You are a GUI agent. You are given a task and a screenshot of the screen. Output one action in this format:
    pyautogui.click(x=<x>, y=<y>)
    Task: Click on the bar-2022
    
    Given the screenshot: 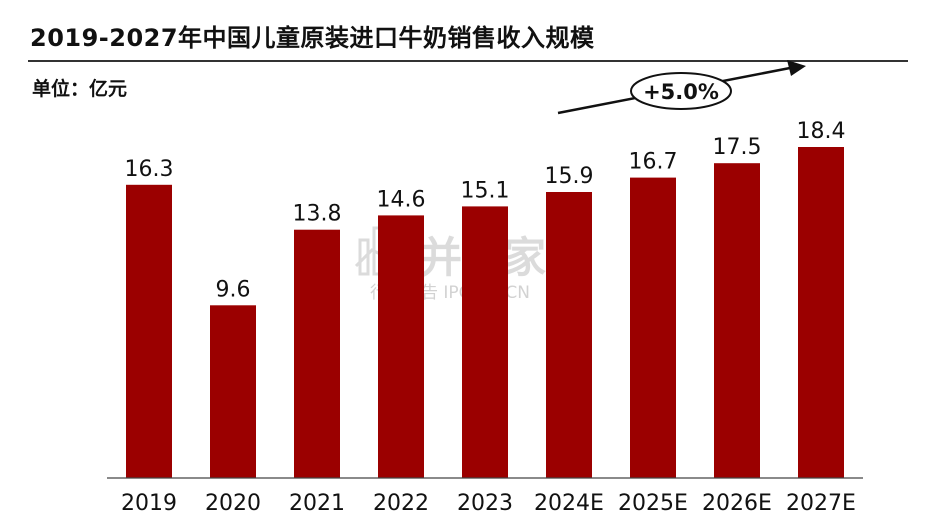 What is the action you would take?
    pyautogui.click(x=401, y=346)
    